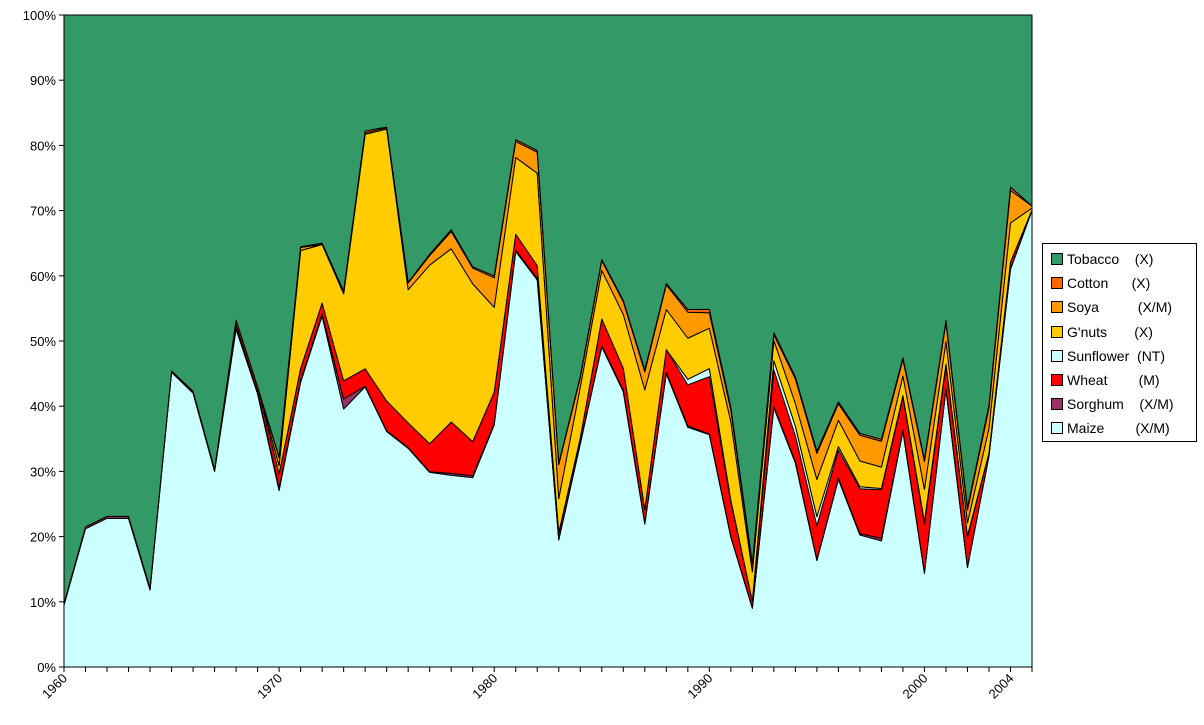  Describe the element at coordinates (43, 80) in the screenshot. I see `y-tick-label: 90%` at that location.